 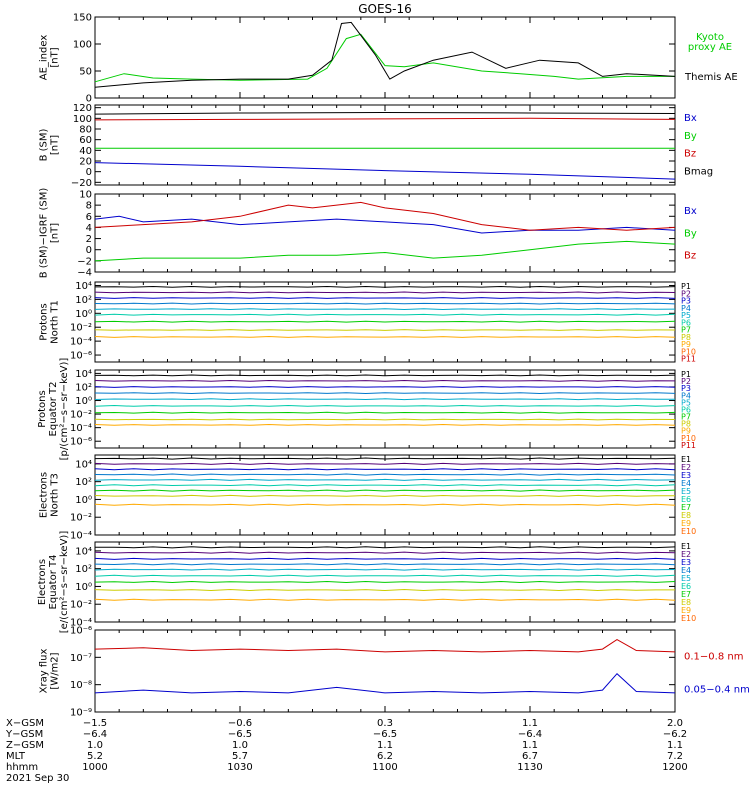 I want to click on y-tick-label: 80, so click(x=85, y=130).